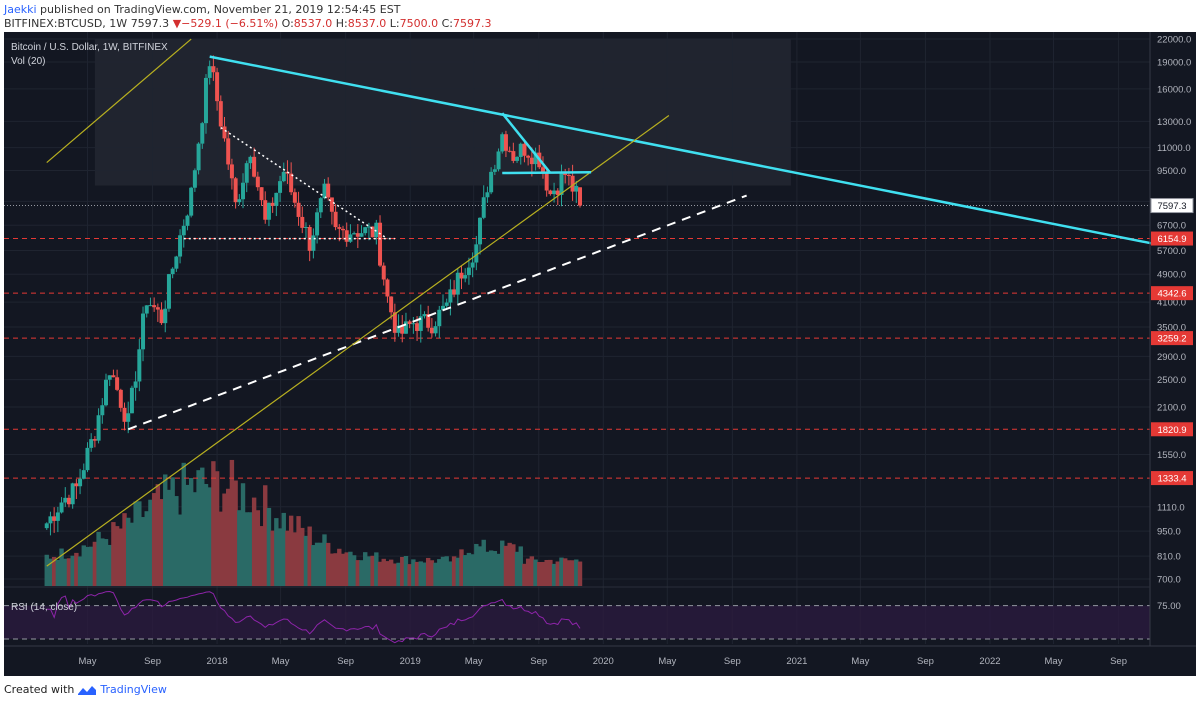 The width and height of the screenshot is (1200, 702). Describe the element at coordinates (1171, 327) in the screenshot. I see `price-tick-label: 3500.0` at that location.